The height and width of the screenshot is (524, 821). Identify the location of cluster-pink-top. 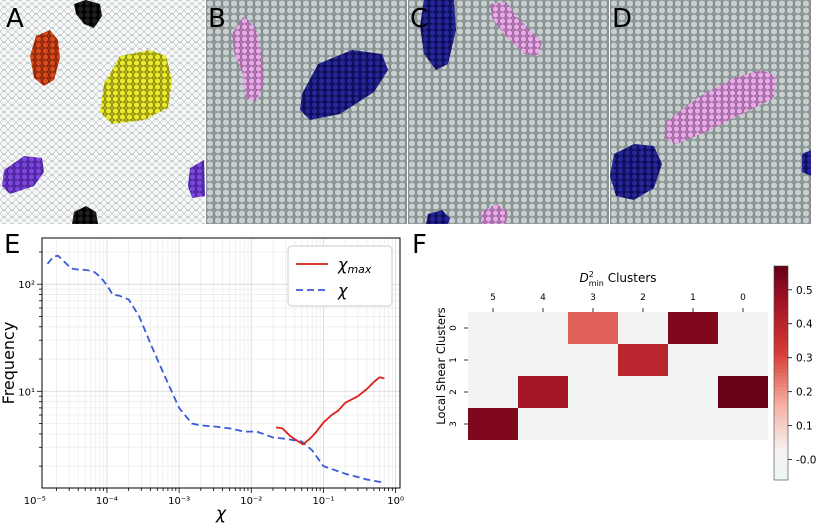
(516, 29).